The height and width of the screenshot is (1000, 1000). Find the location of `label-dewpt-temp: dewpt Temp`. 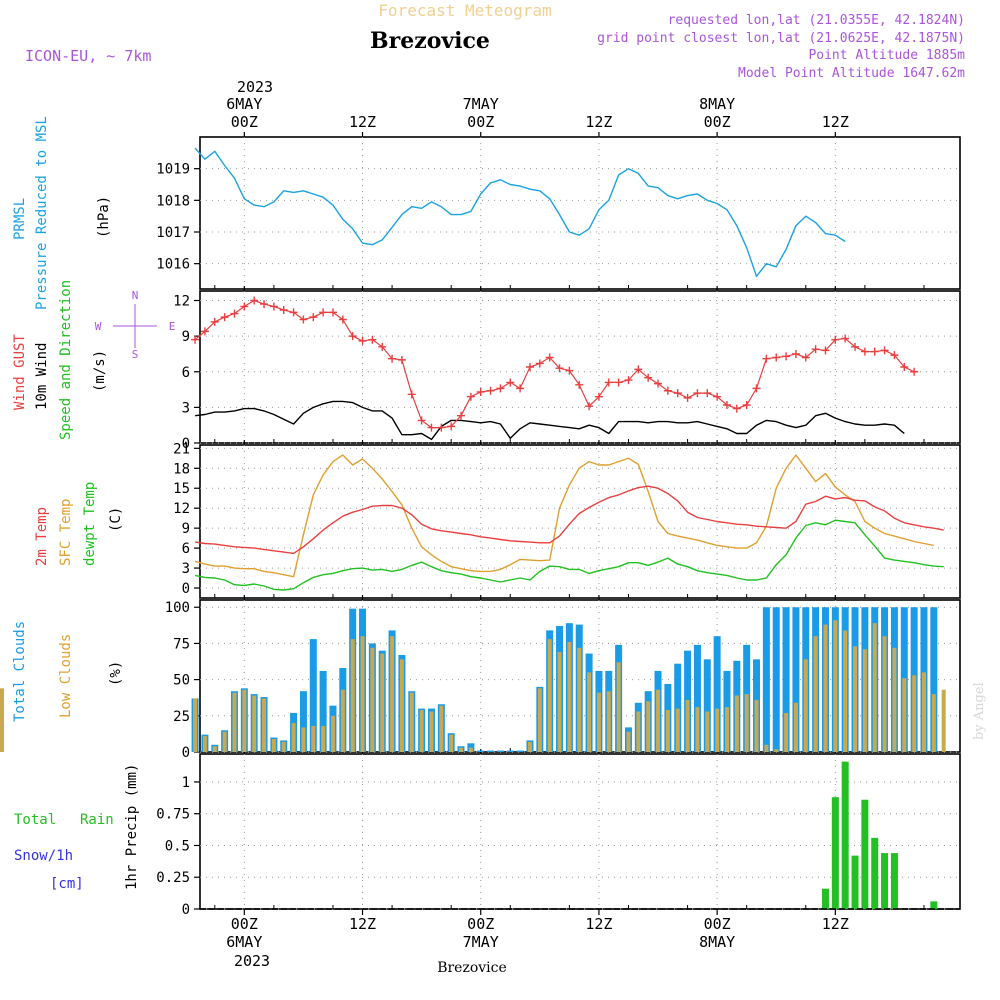

label-dewpt-temp: dewpt Temp is located at coordinates (90, 524).